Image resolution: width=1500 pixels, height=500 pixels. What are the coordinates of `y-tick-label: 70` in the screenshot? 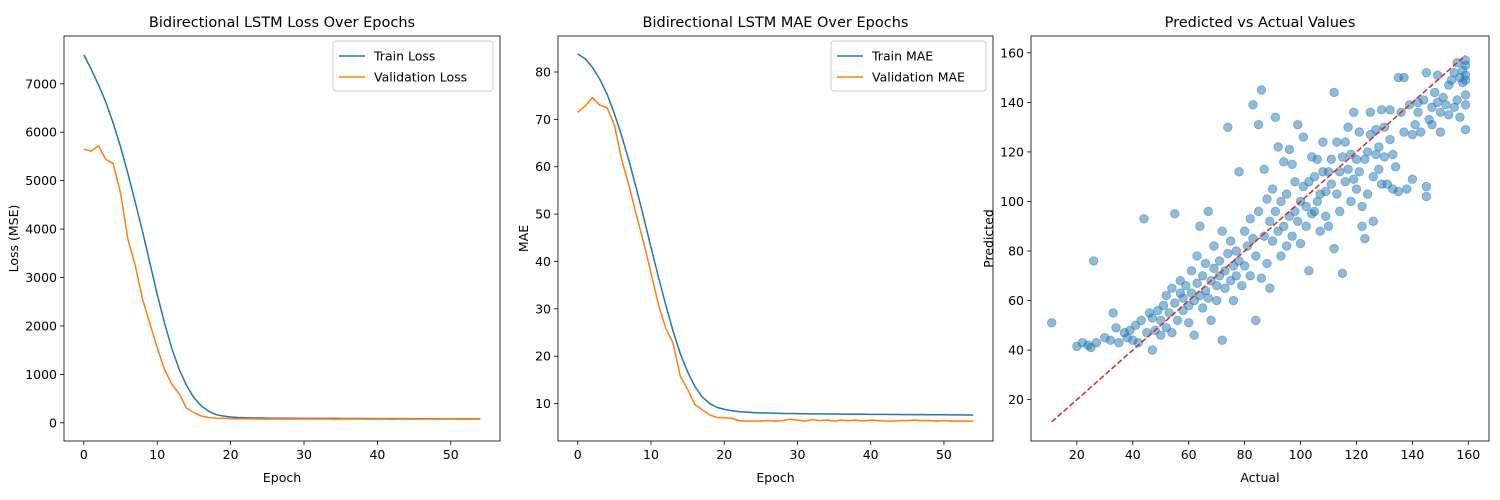 It's located at (543, 119).